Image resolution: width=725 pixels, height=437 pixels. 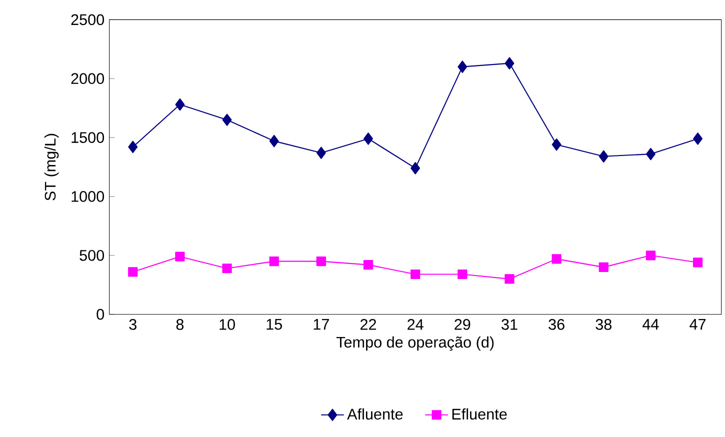 I want to click on y-tick-label: 1500, so click(x=88, y=137).